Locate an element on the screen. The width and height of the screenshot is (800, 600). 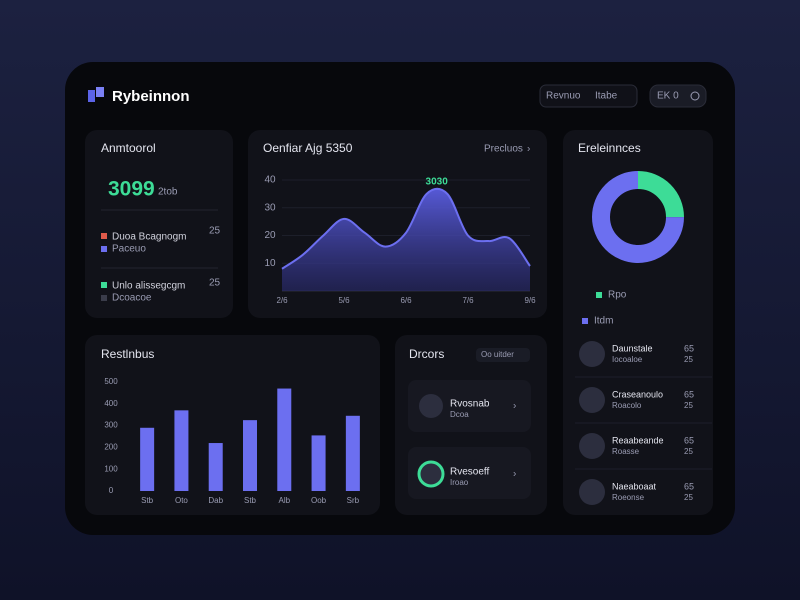
list-name: Craseanoulo is located at coordinates (637, 394).